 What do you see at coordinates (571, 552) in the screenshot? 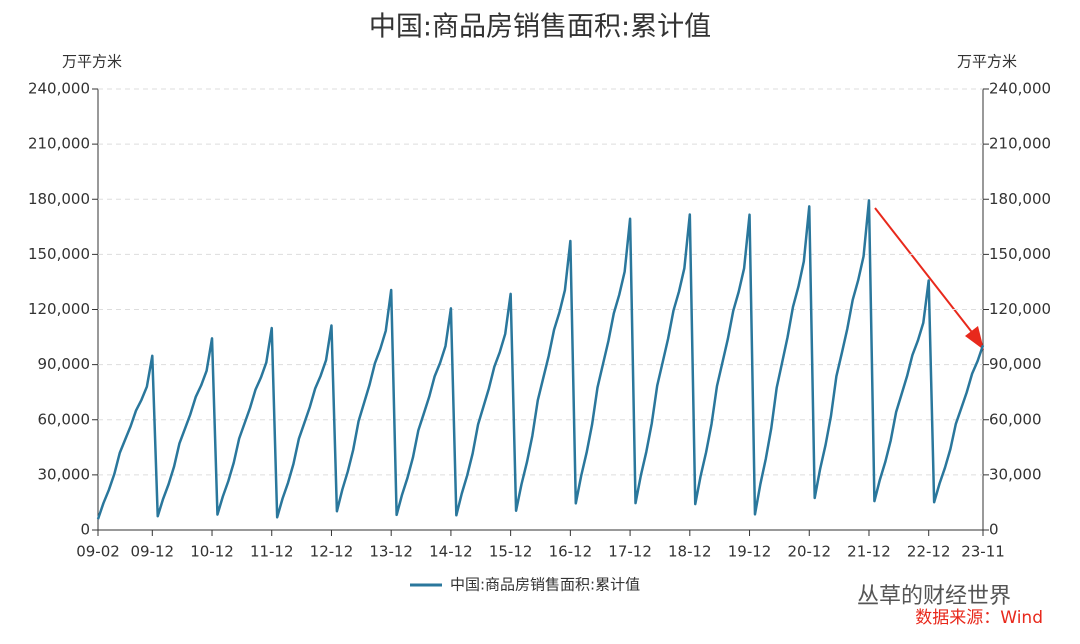
I see `x-tick-label: 16-12` at bounding box center [571, 552].